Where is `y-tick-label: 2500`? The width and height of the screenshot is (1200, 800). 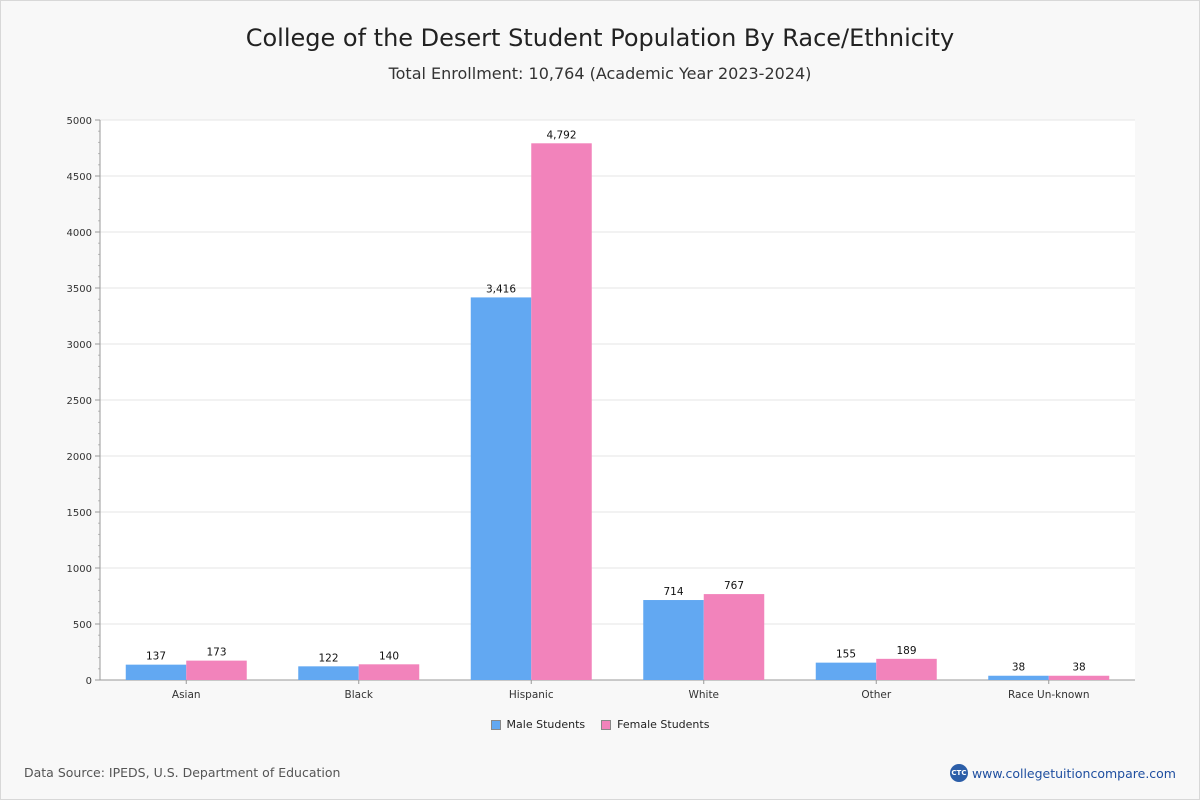 y-tick-label: 2500 is located at coordinates (79, 401).